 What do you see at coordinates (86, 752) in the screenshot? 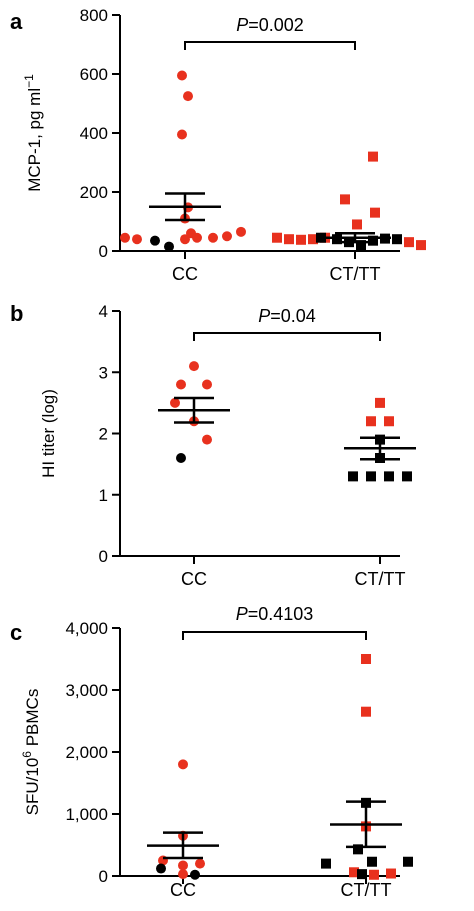
I see `y-tick-label: 2,000` at bounding box center [86, 752].